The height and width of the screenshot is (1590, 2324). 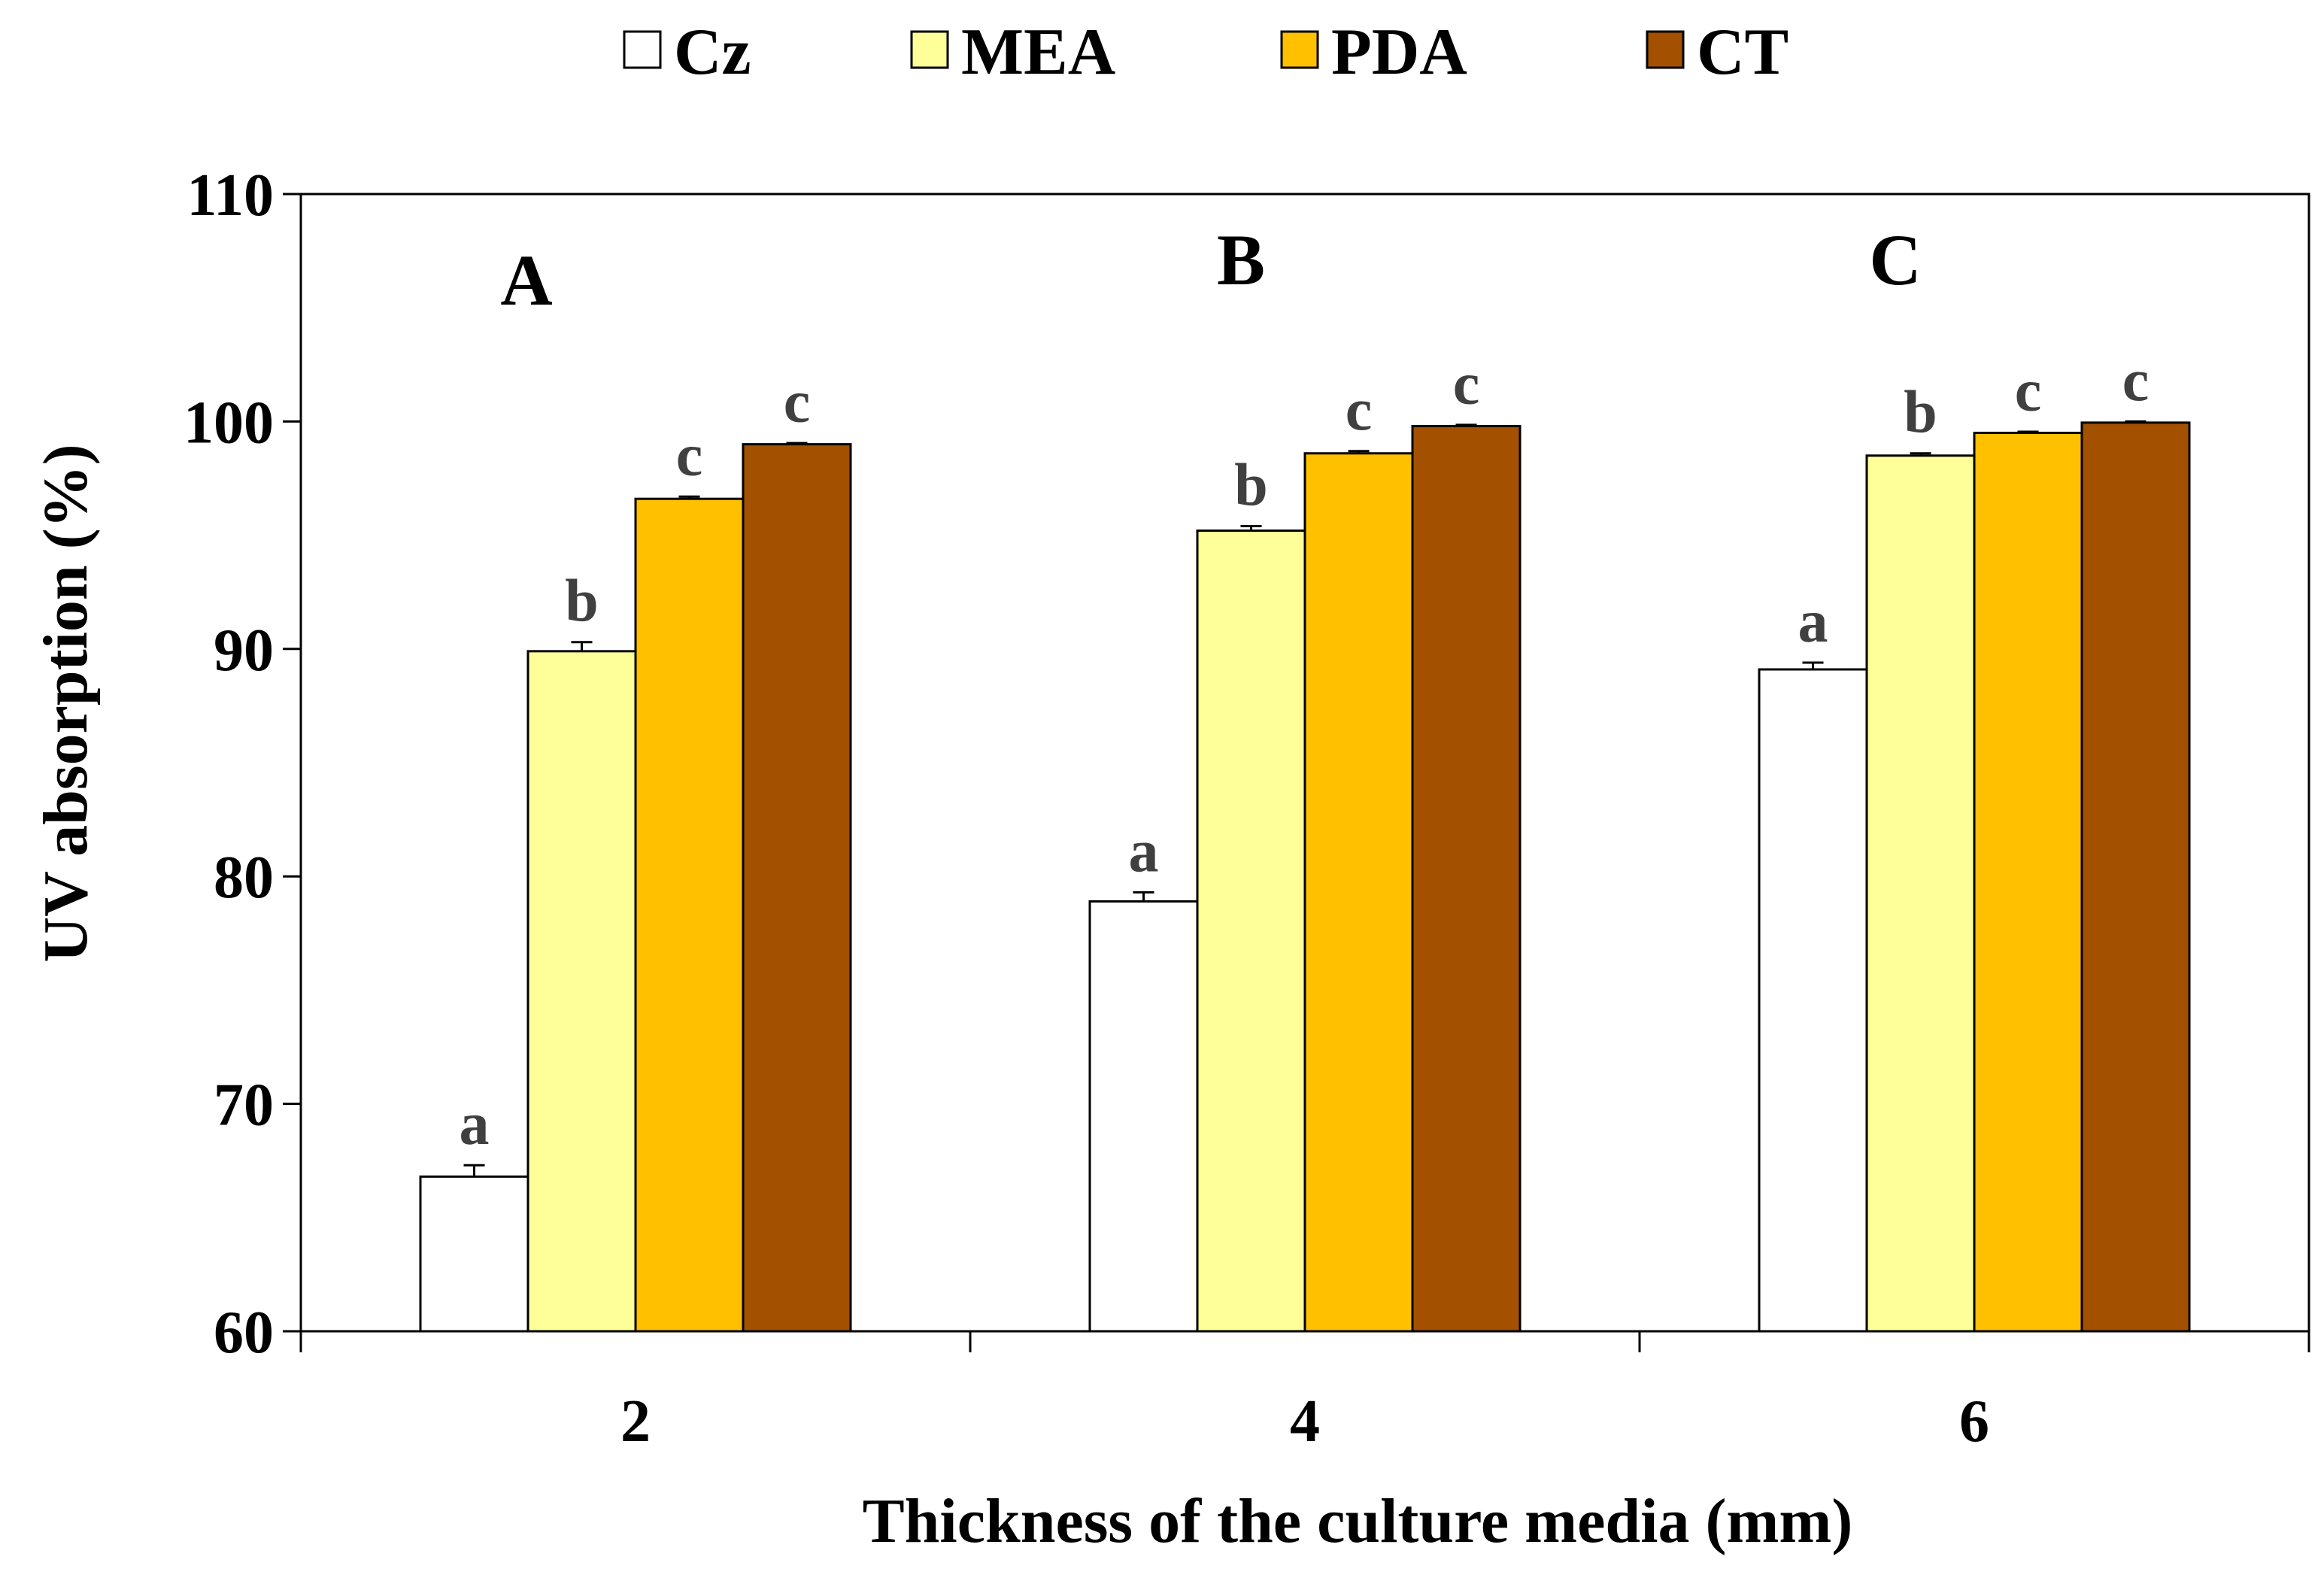 I want to click on x-axis-title: Thickness of the culture media (mm), so click(x=1358, y=1521).